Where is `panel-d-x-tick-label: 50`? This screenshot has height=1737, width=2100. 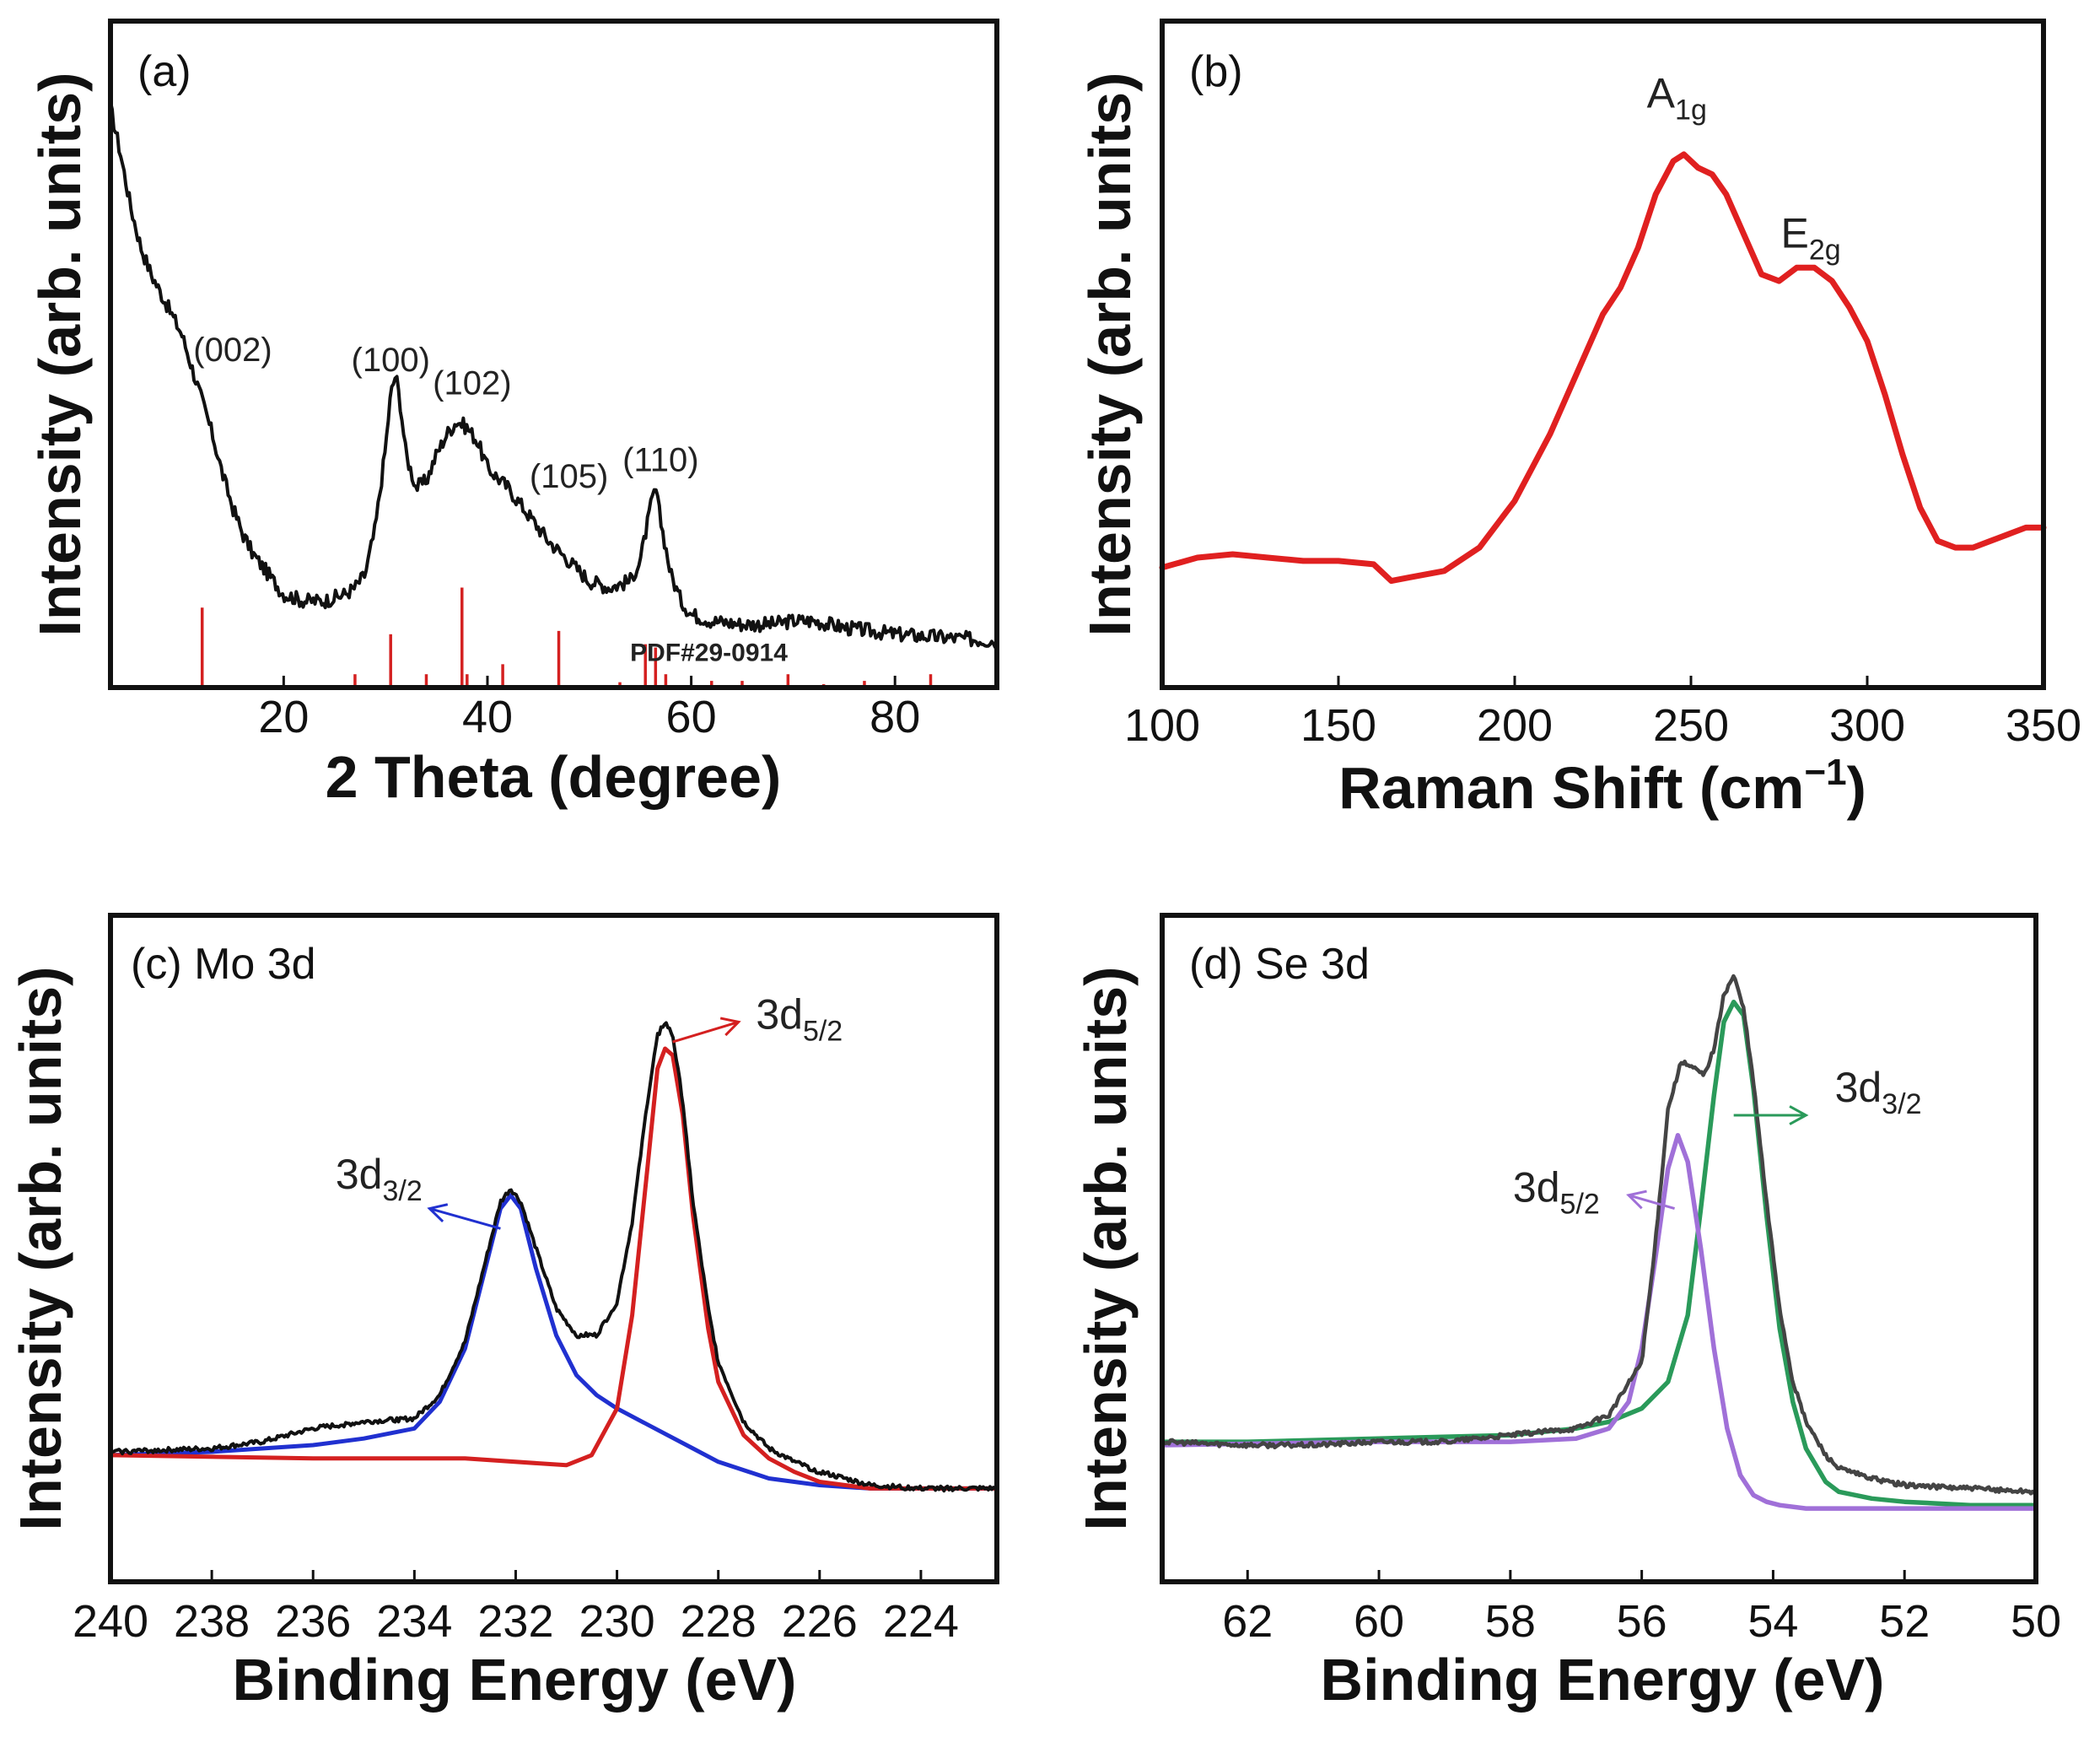
panel-d-x-tick-label: 50 is located at coordinates (2036, 1621).